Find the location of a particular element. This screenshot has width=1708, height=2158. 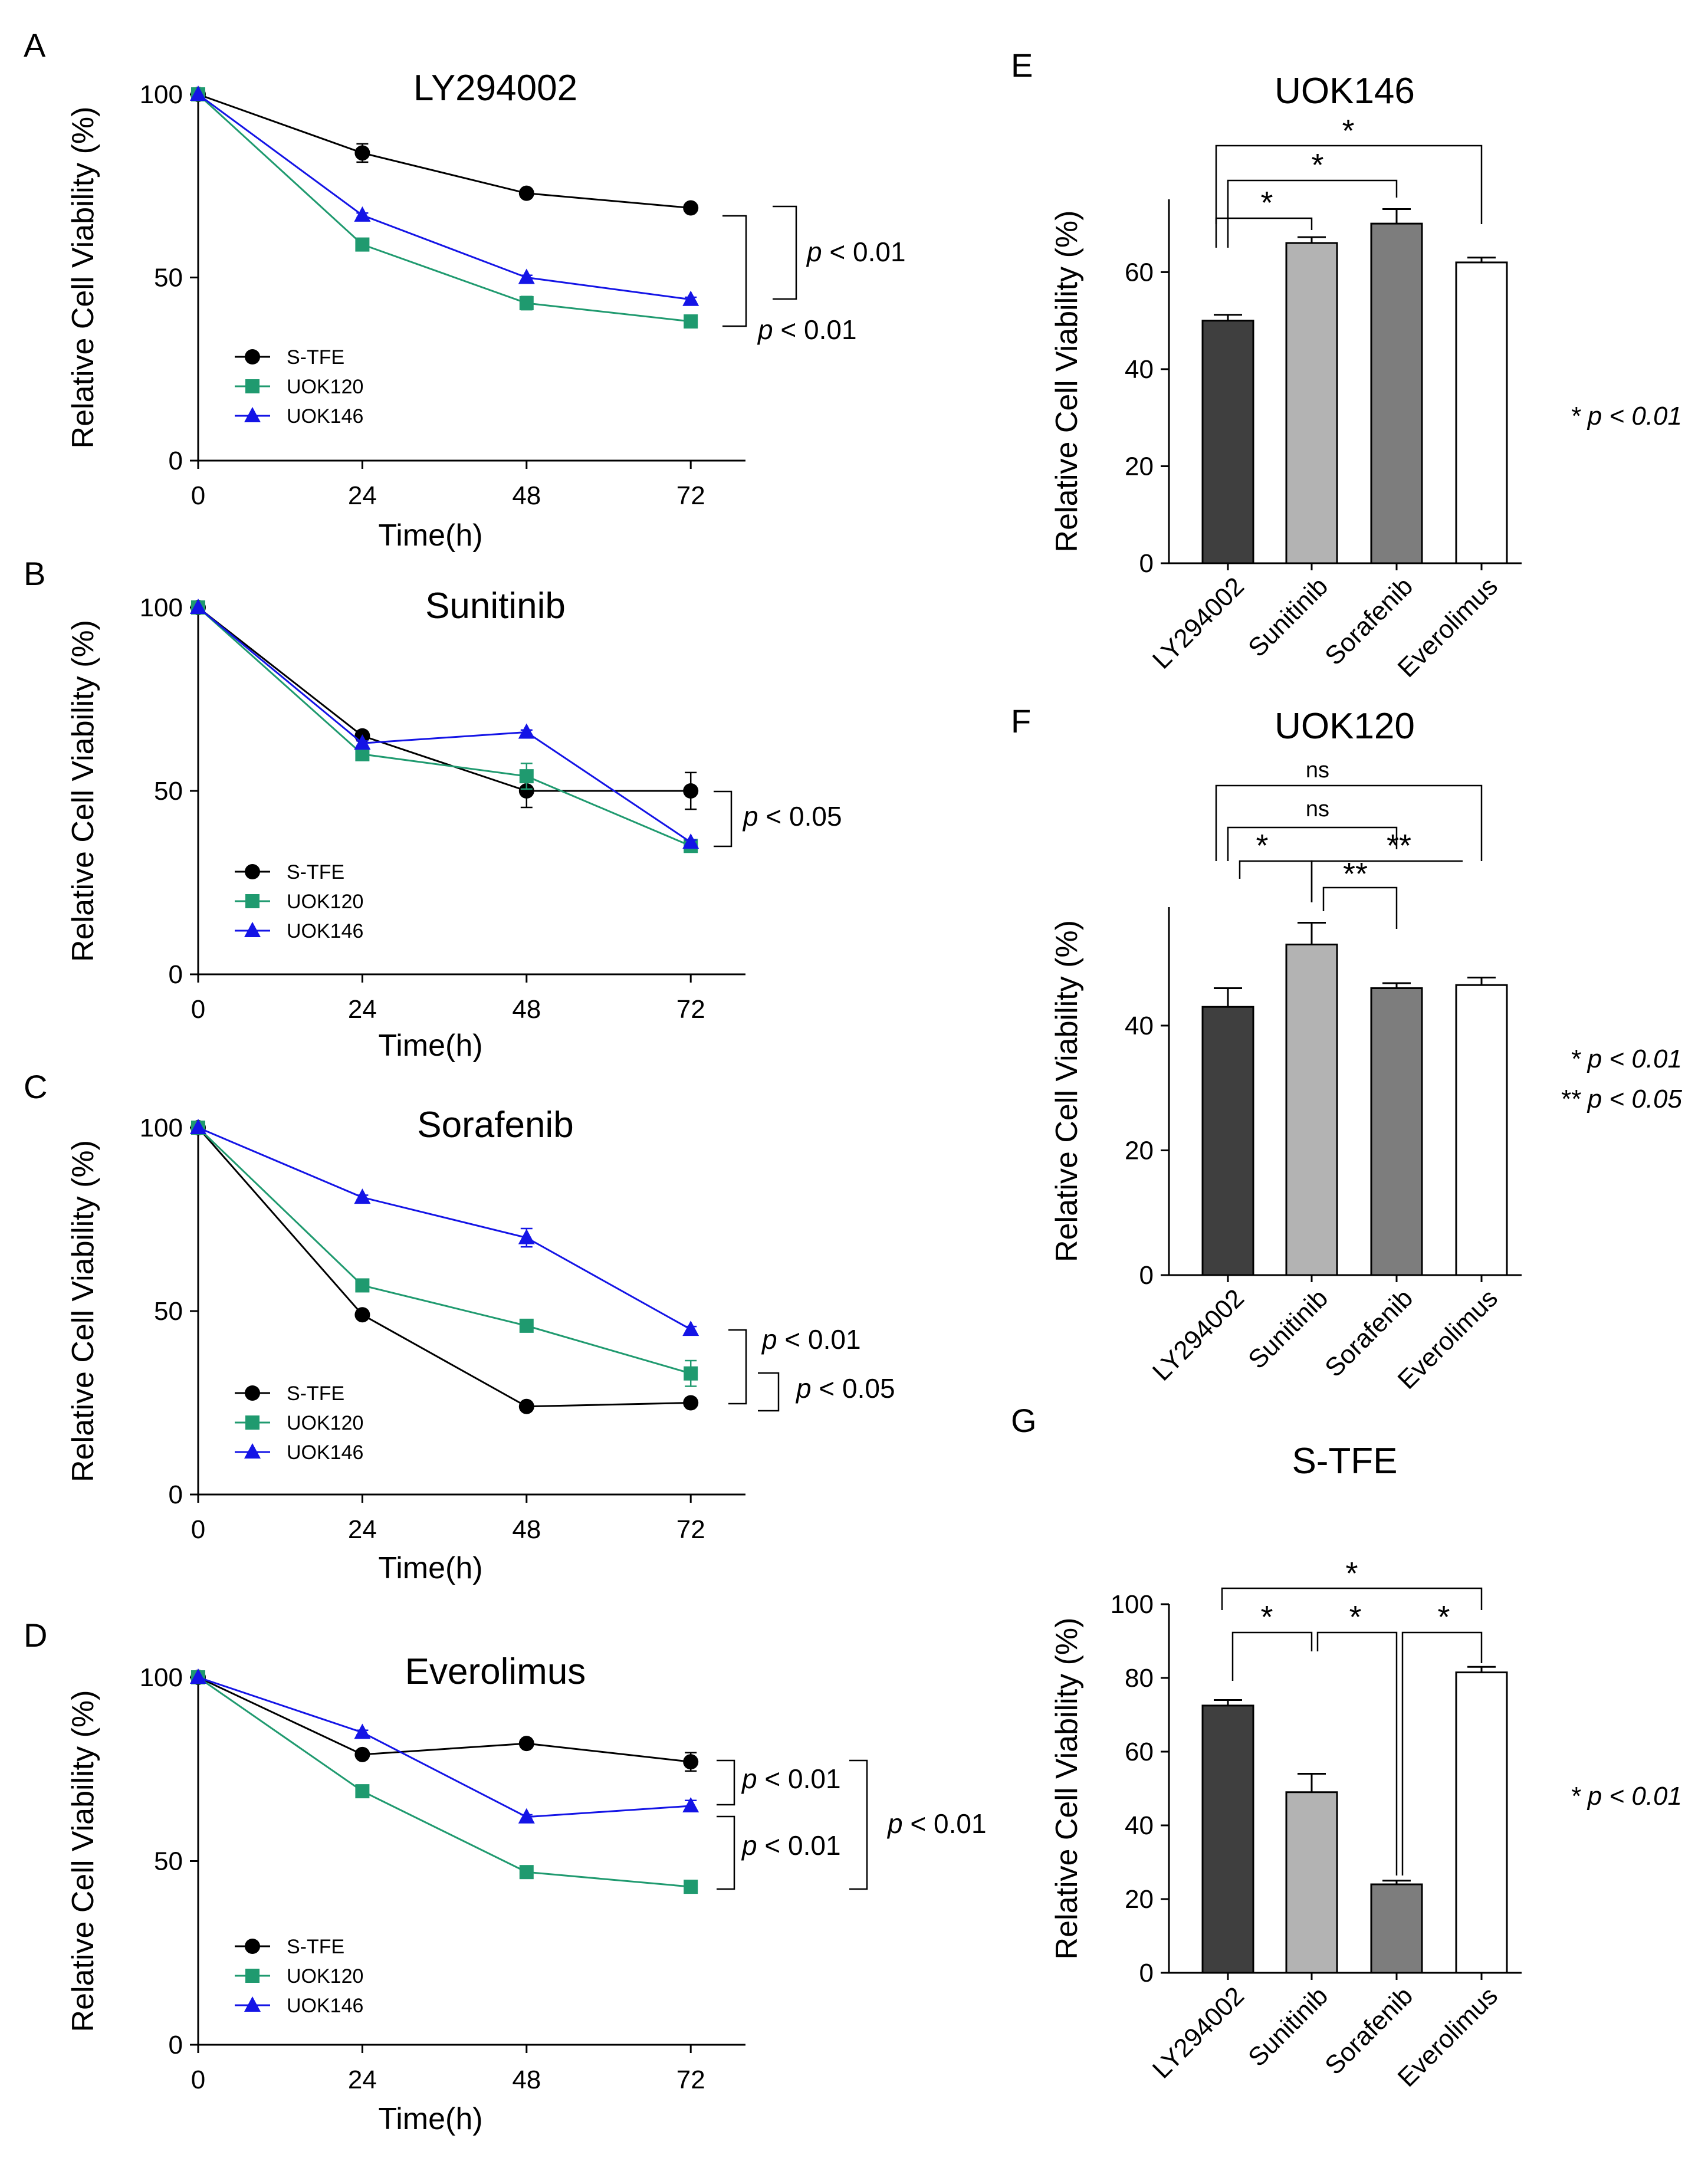

y-axis-label-a: Relative Cell Viability (%) is located at coordinates (83, 278).